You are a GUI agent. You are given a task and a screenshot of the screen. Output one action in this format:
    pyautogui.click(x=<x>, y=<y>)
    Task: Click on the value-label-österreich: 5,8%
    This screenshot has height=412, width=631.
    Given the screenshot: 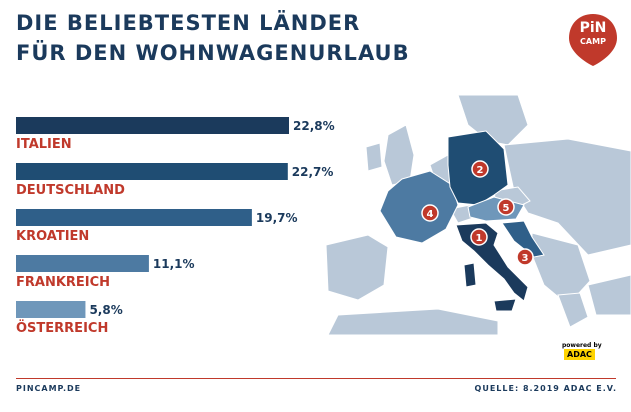 What is the action you would take?
    pyautogui.click(x=105, y=310)
    